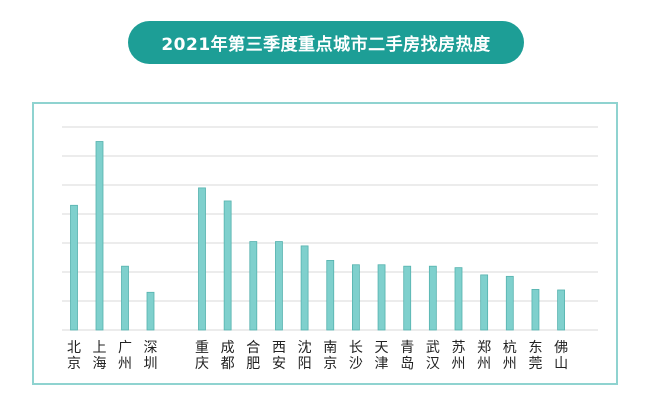 The height and width of the screenshot is (410, 650). I want to click on x-tick-label: 深, so click(151, 348).